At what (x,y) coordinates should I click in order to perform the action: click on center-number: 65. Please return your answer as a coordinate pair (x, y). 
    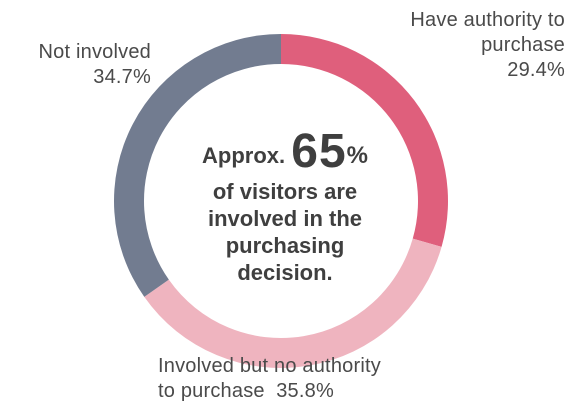
    Looking at the image, I should click on (319, 151).